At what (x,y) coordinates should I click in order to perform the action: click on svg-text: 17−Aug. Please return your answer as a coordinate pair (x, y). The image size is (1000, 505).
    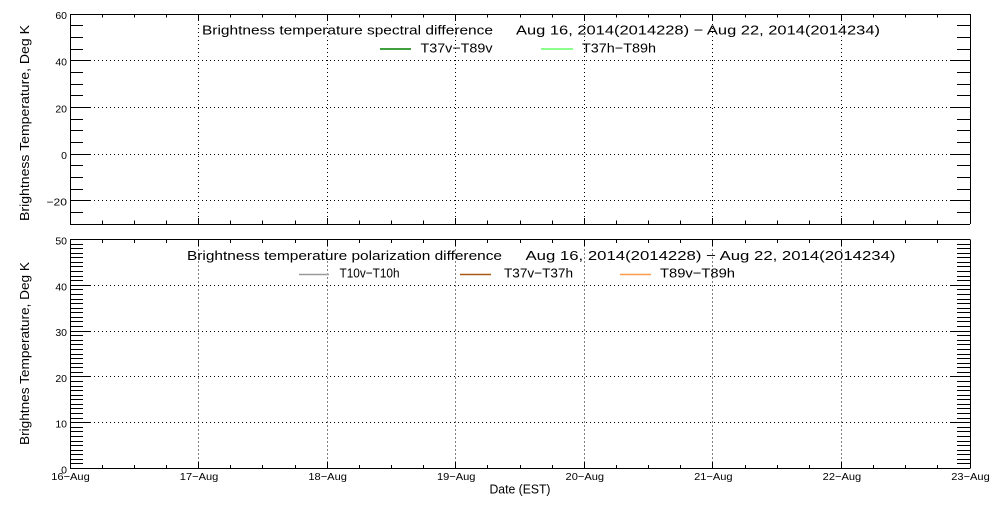
    Looking at the image, I should click on (199, 477).